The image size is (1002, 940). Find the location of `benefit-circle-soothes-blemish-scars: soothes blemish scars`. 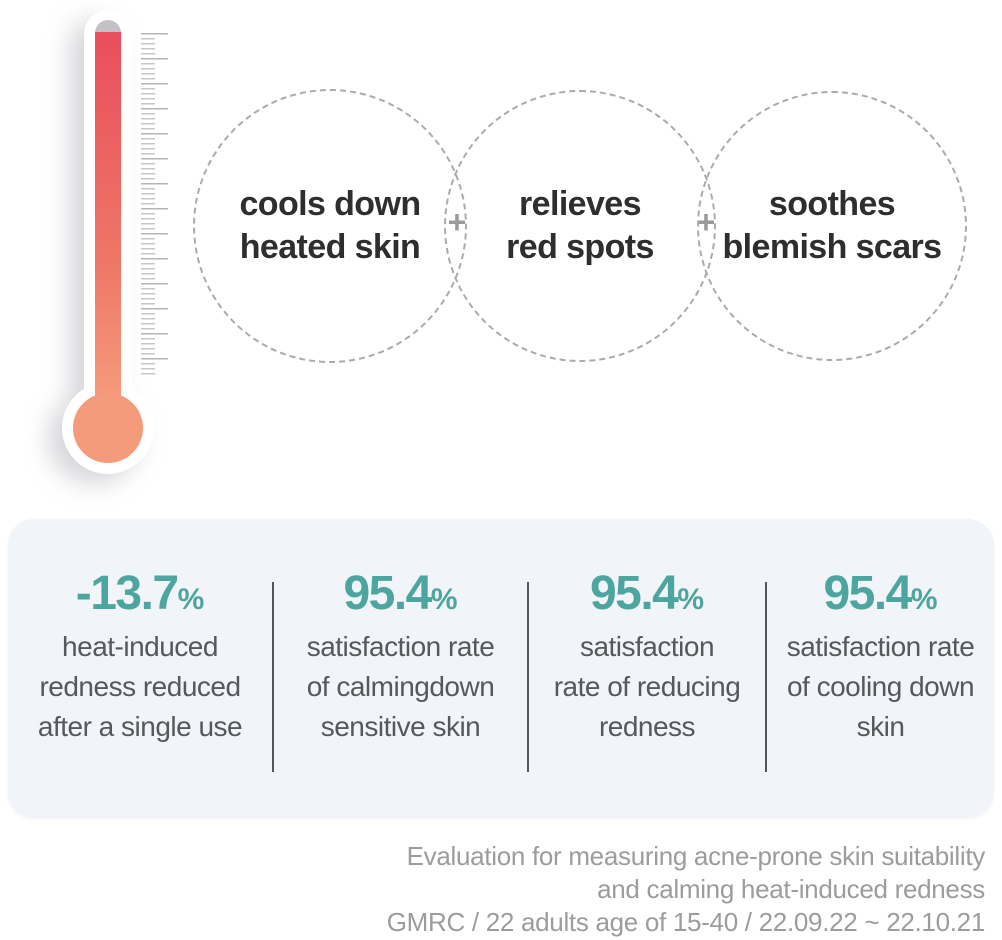

benefit-circle-soothes-blemish-scars: soothes blemish scars is located at coordinates (832, 226).